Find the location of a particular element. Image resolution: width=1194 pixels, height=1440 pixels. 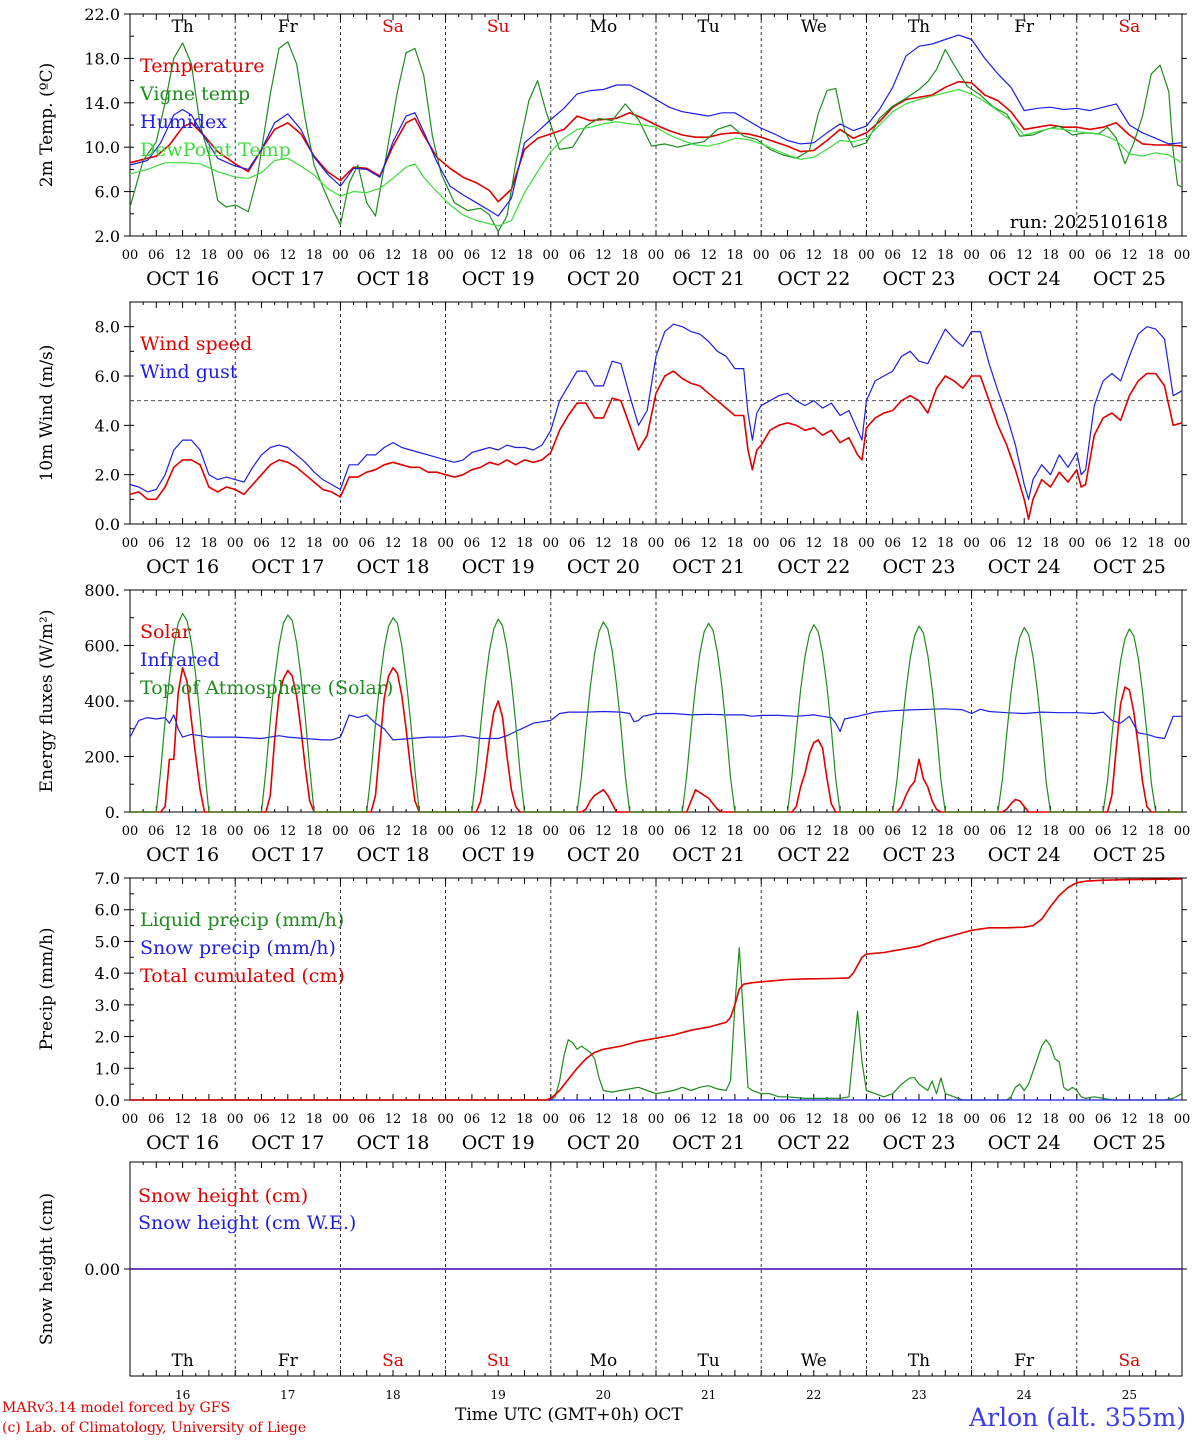

y-tick-label: 5.0 is located at coordinates (107, 941).